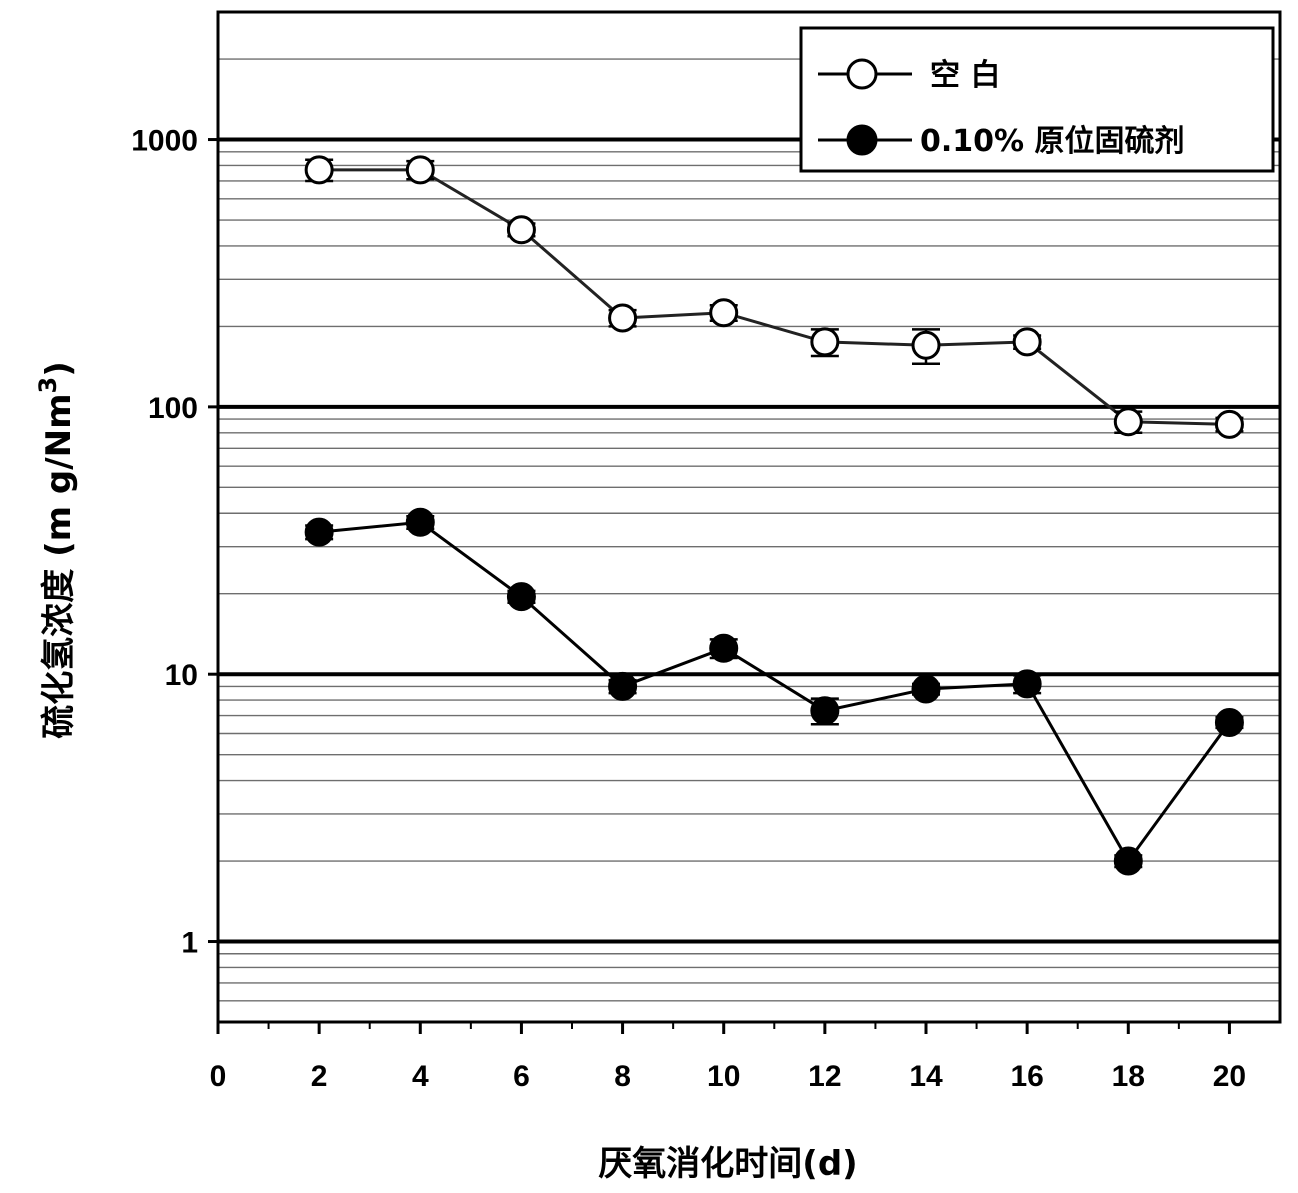  What do you see at coordinates (420, 1076) in the screenshot?
I see `x-tick-label: 4` at bounding box center [420, 1076].